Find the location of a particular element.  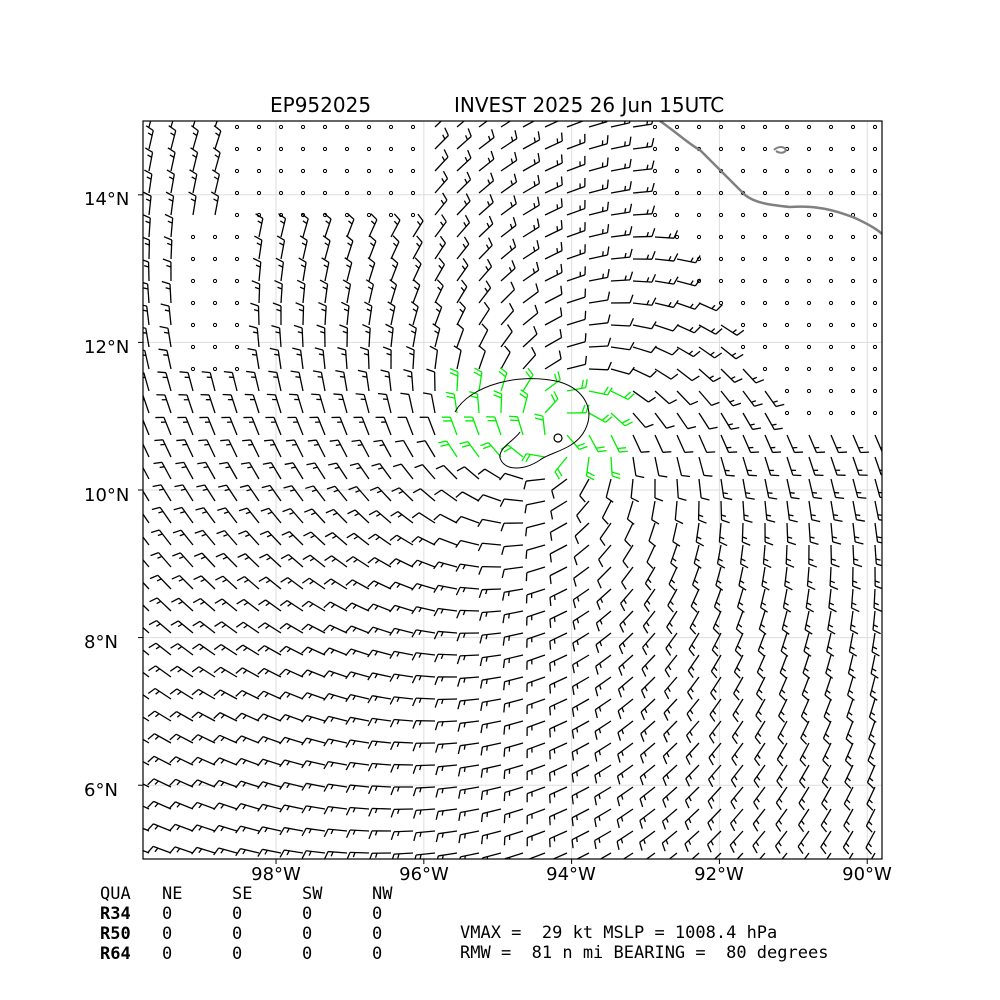

coastline-path is located at coordinates (770, 178).